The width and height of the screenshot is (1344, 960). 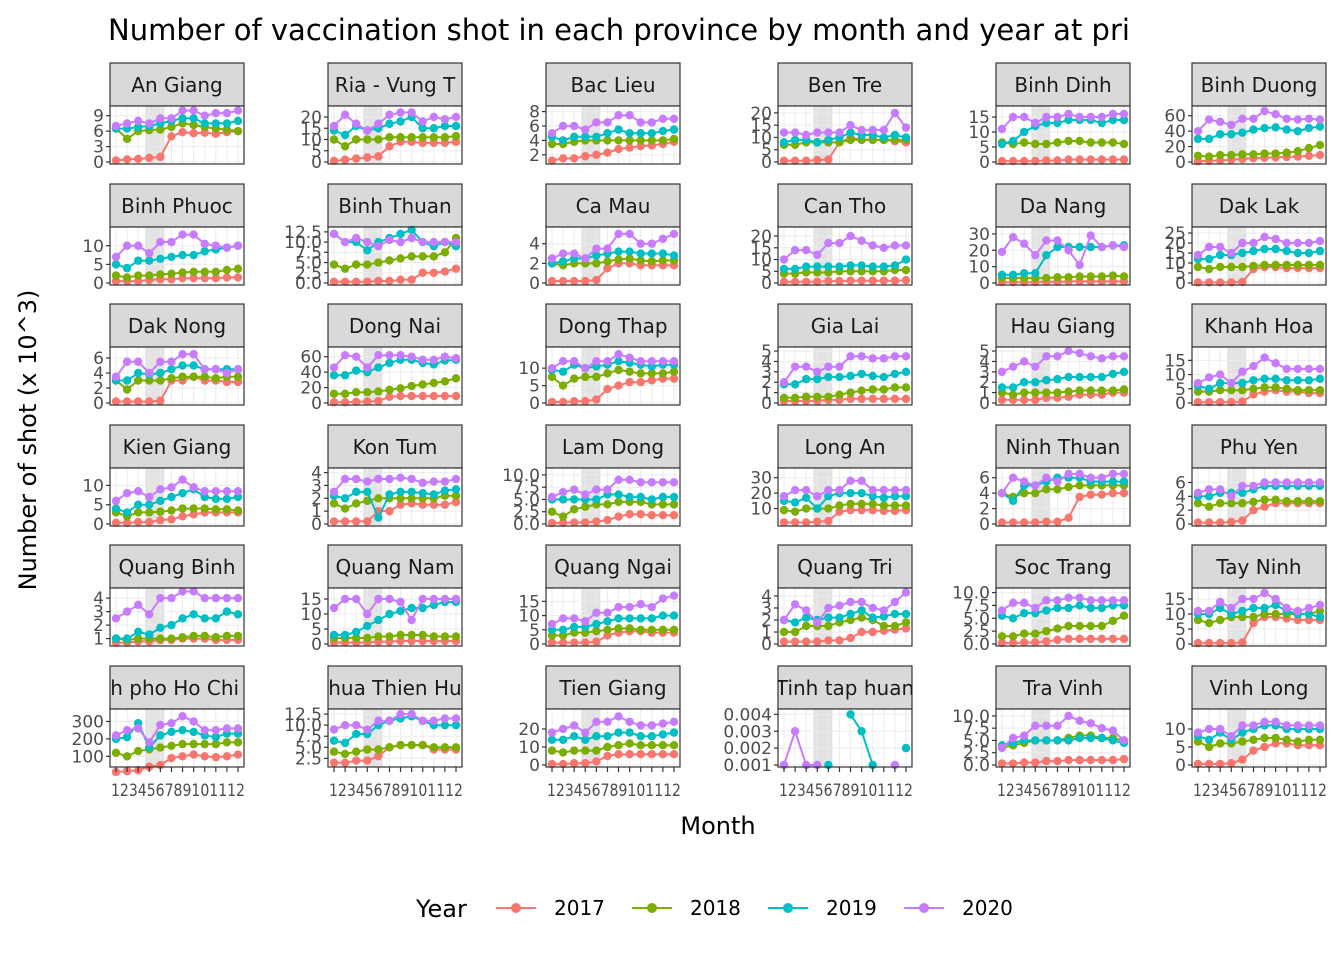 What do you see at coordinates (396, 791) in the screenshot?
I see `x-tick-labels: 123456789101112` at bounding box center [396, 791].